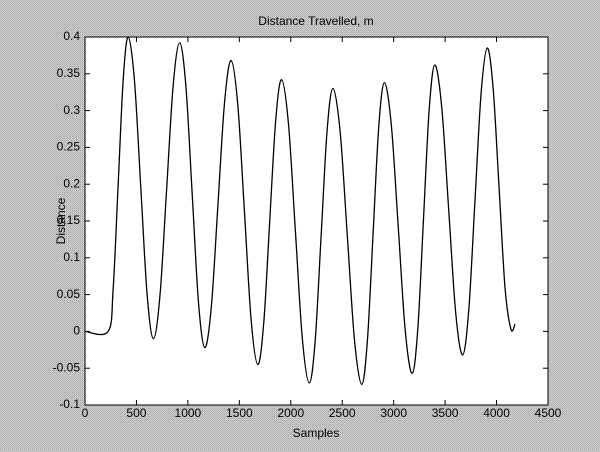 This screenshot has height=452, width=600. What do you see at coordinates (445, 413) in the screenshot?
I see `x-tick-label: 3500` at bounding box center [445, 413].